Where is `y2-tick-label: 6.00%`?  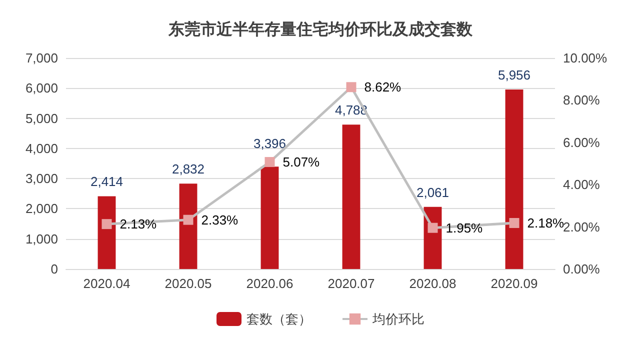
y2-tick-label: 6.00% is located at coordinates (581, 142).